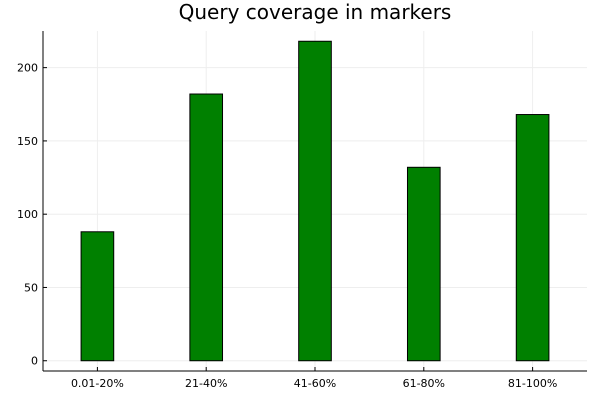 The height and width of the screenshot is (404, 600). What do you see at coordinates (27, 141) in the screenshot?
I see `y-tick-label: 150` at bounding box center [27, 141].